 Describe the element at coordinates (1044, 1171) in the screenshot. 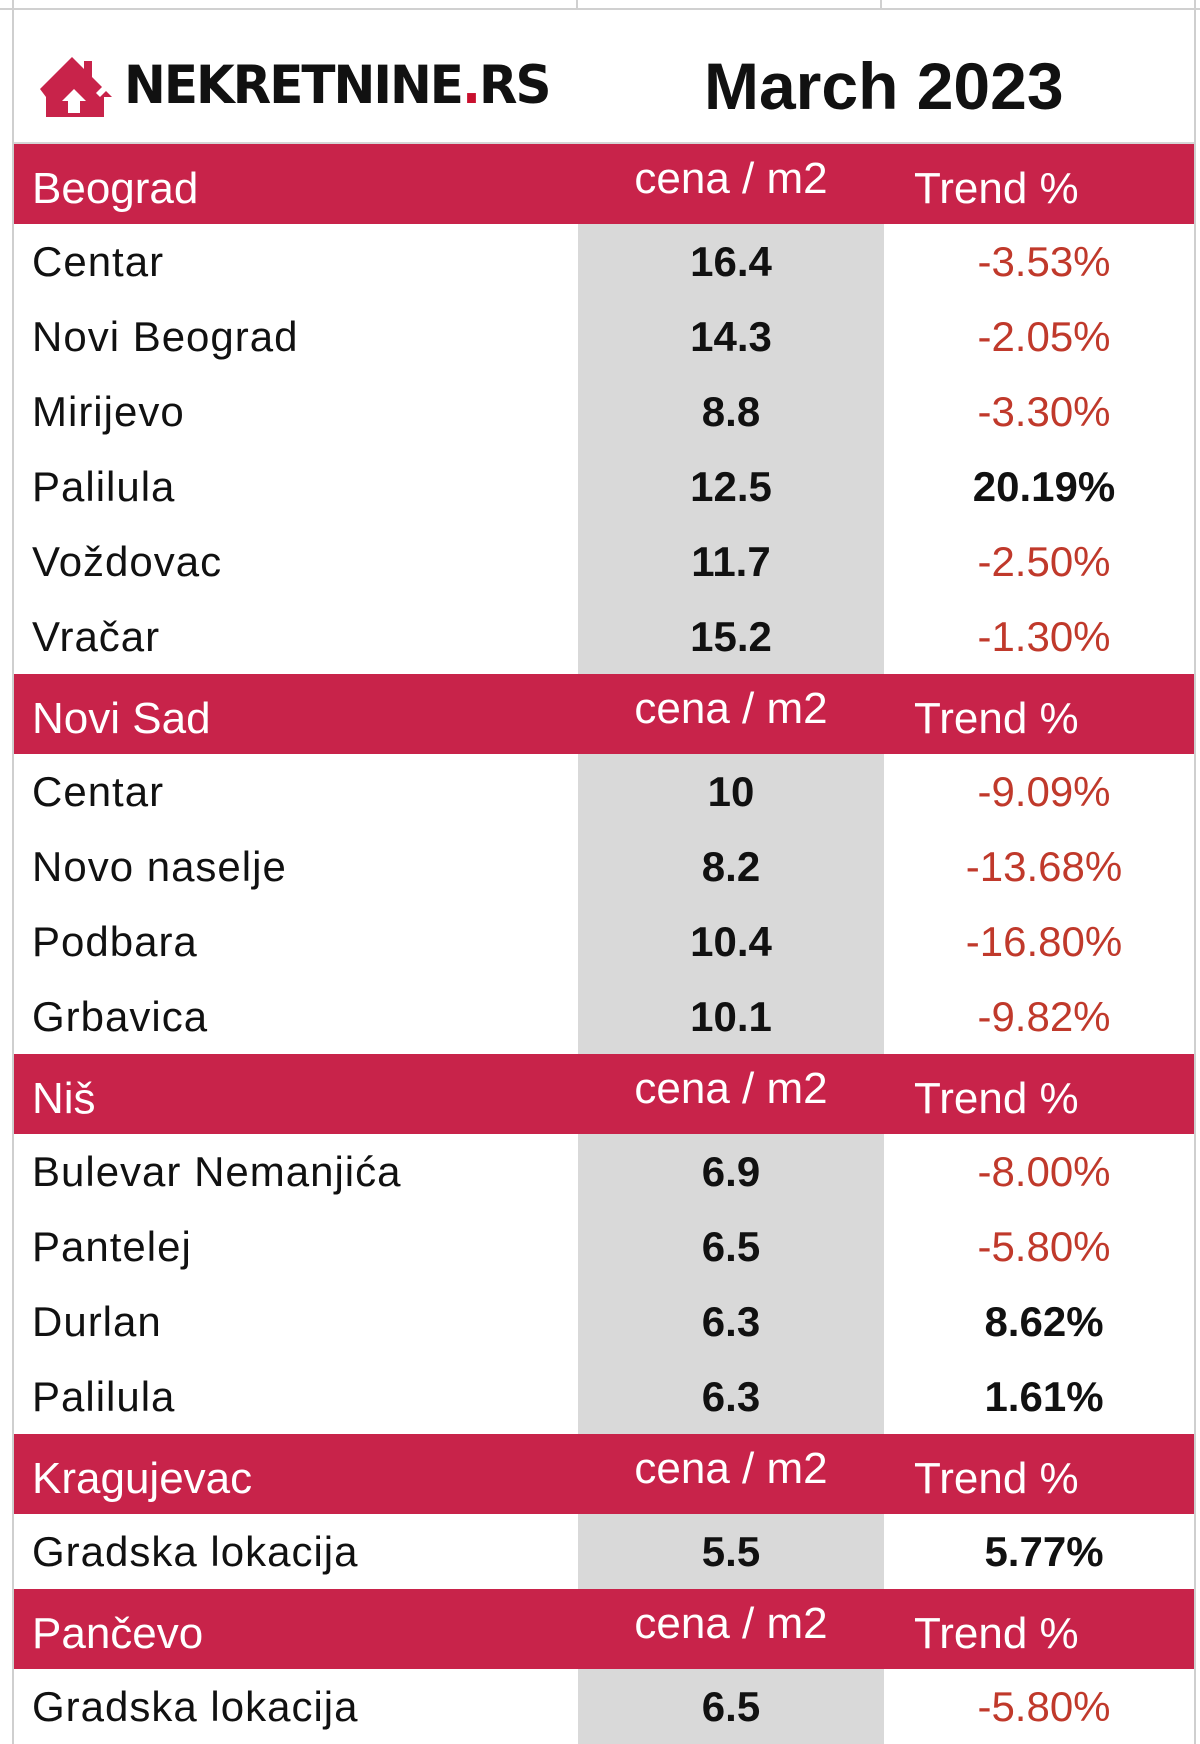

I see `trend-percent: -8.00%` at that location.